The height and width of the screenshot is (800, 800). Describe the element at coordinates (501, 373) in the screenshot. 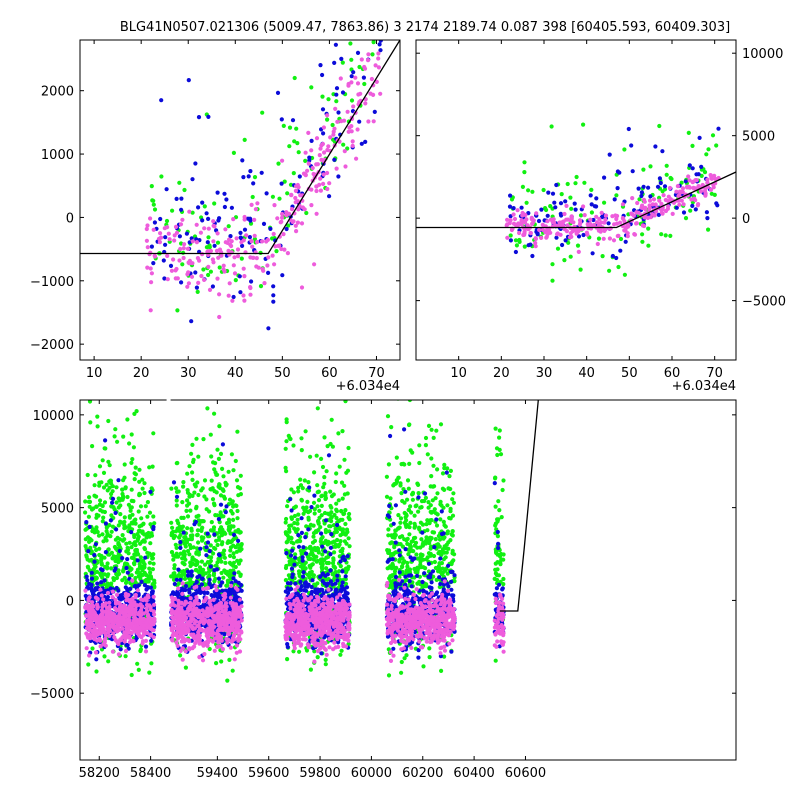

I see `x-tick-label: 20` at that location.